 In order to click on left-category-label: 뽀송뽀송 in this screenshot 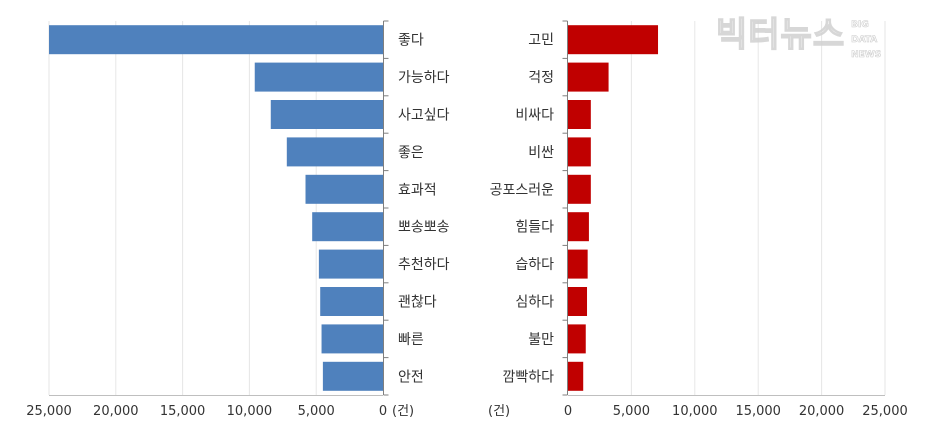, I will do `click(424, 228)`.